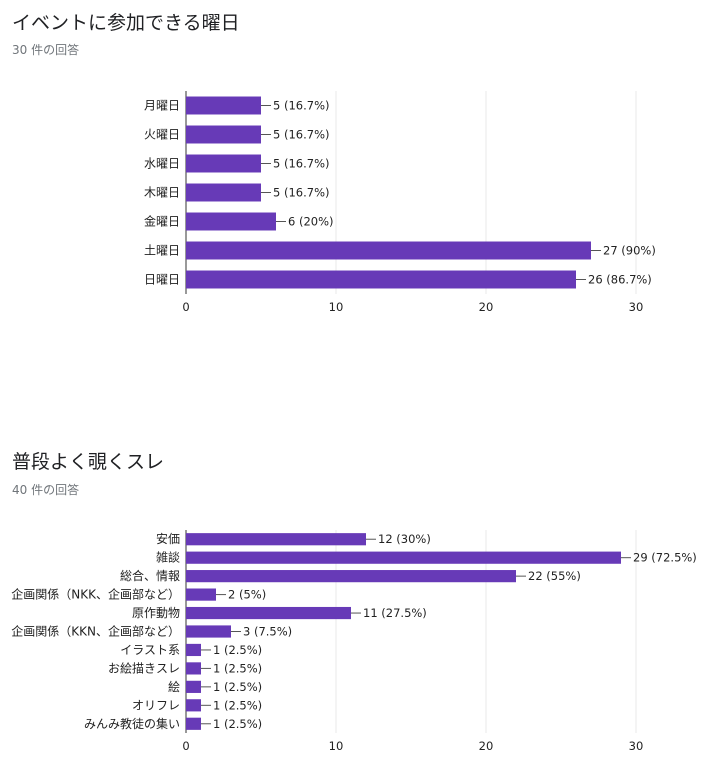 This screenshot has height=768, width=704. I want to click on category-label: 金曜日, so click(162, 221).